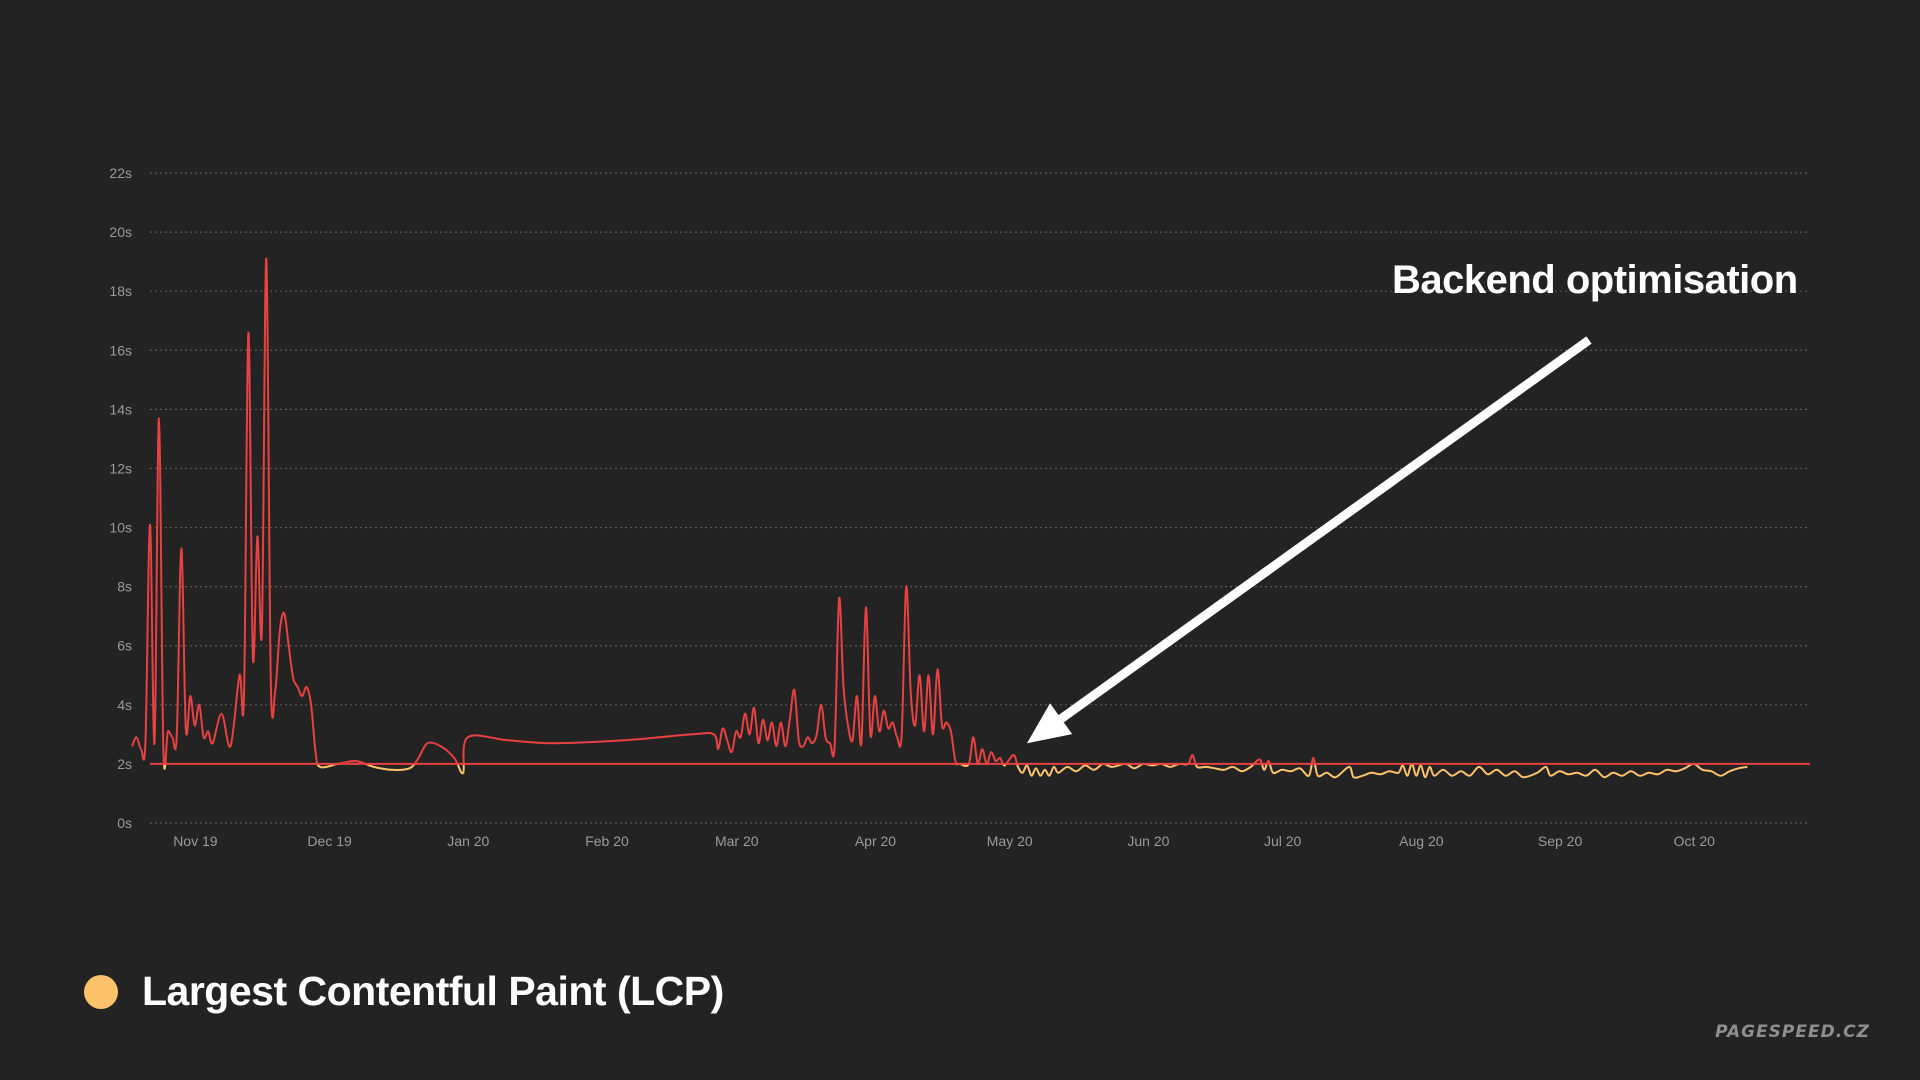  What do you see at coordinates (1325, 529) in the screenshot?
I see `annotation-arrow-shaft` at bounding box center [1325, 529].